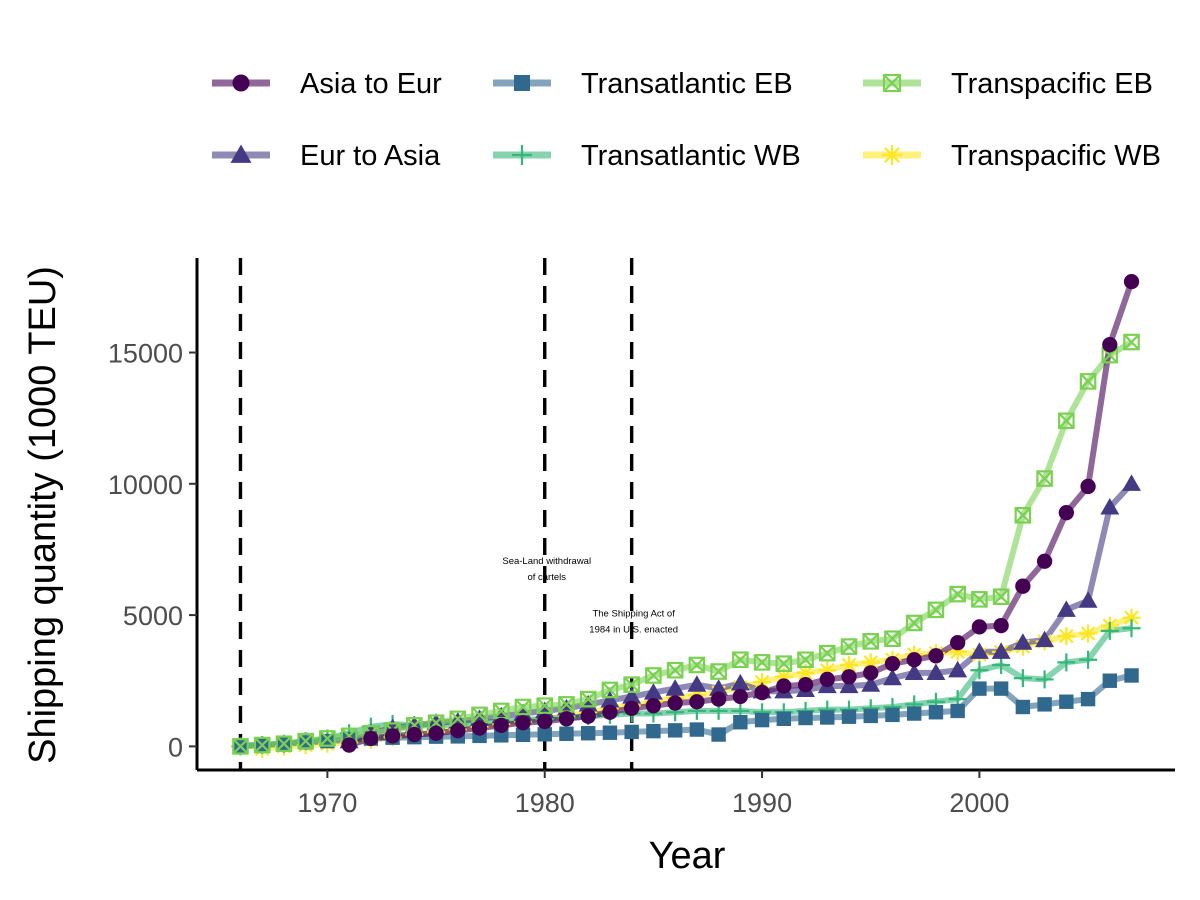  What do you see at coordinates (687, 856) in the screenshot?
I see `x-axis-title: Year` at bounding box center [687, 856].